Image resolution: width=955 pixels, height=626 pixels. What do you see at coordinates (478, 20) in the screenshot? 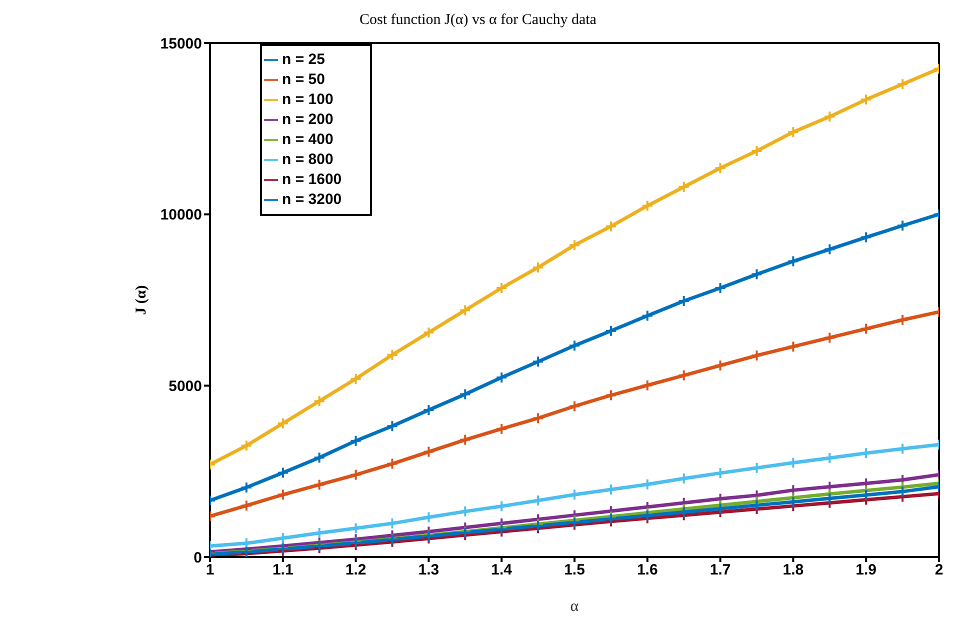
I see `chart-title: Cost function J(α) vs α for Cauchy data` at bounding box center [478, 20].